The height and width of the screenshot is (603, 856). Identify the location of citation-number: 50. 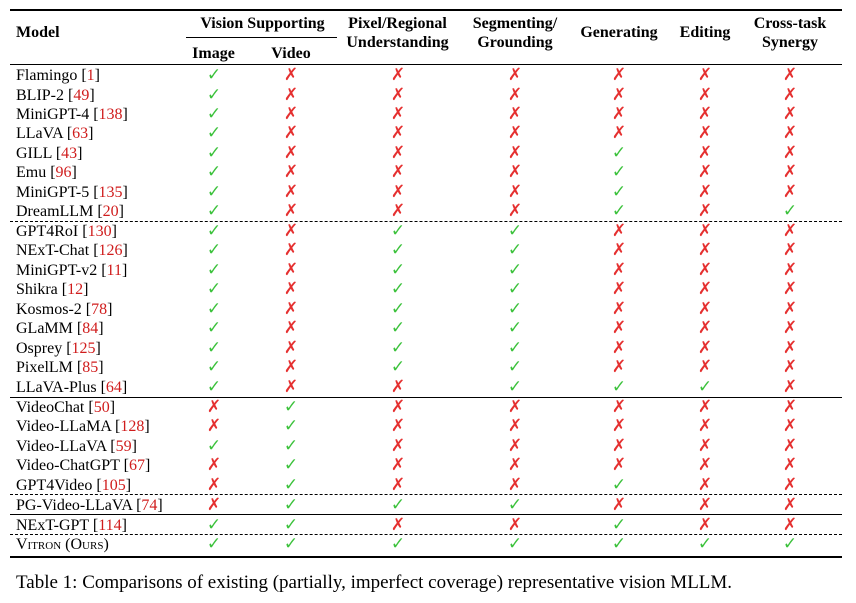
(101, 407).